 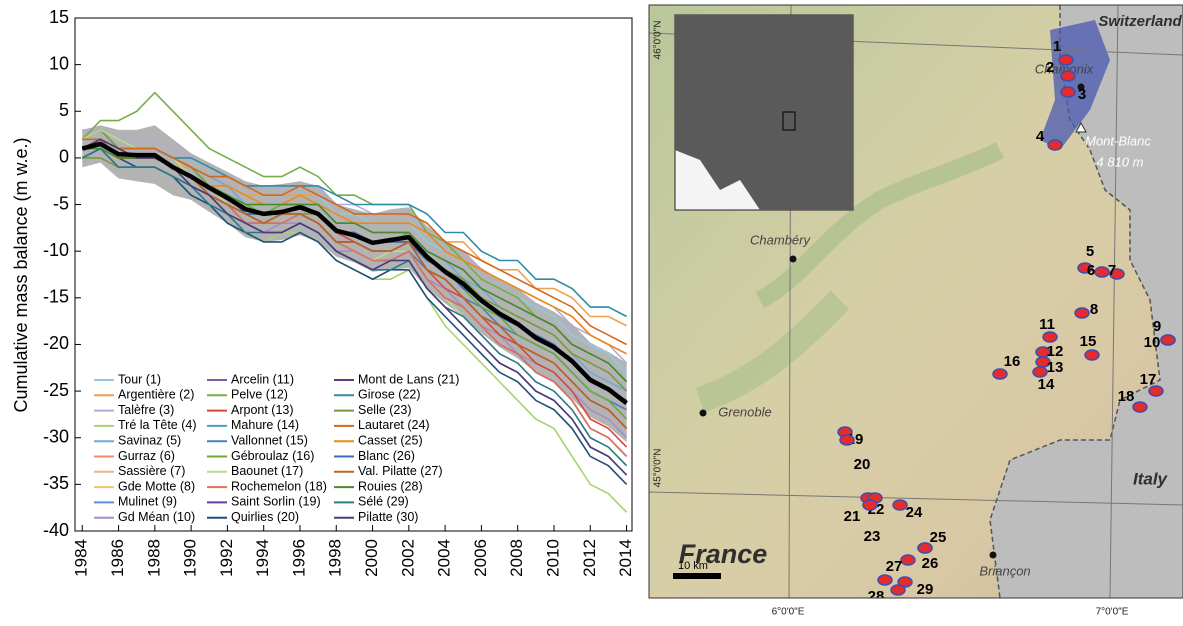 I want to click on glacier-number: 21, so click(x=852, y=516).